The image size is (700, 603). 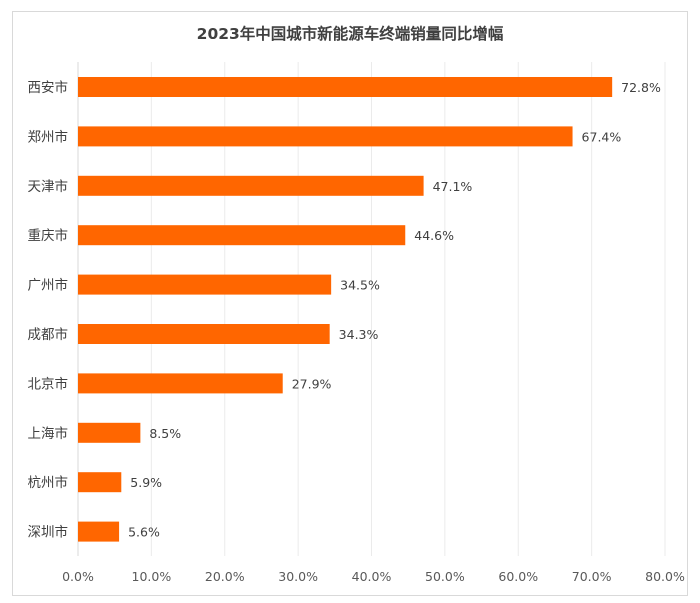 I want to click on category-label: 成都市, so click(x=48, y=334).